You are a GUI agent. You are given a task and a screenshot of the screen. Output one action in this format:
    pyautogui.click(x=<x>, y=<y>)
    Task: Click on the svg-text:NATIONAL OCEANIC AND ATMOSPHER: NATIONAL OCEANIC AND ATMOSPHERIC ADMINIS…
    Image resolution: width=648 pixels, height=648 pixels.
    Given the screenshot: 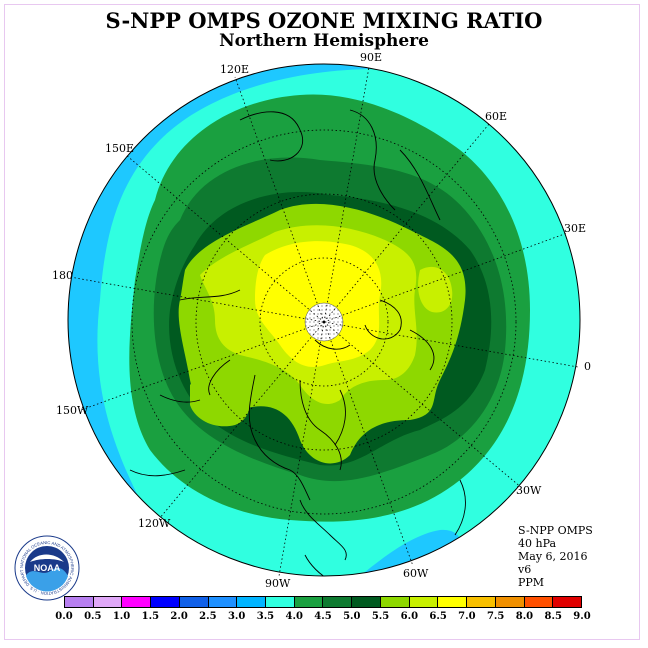 What is the action you would take?
    pyautogui.click(x=37, y=298)
    